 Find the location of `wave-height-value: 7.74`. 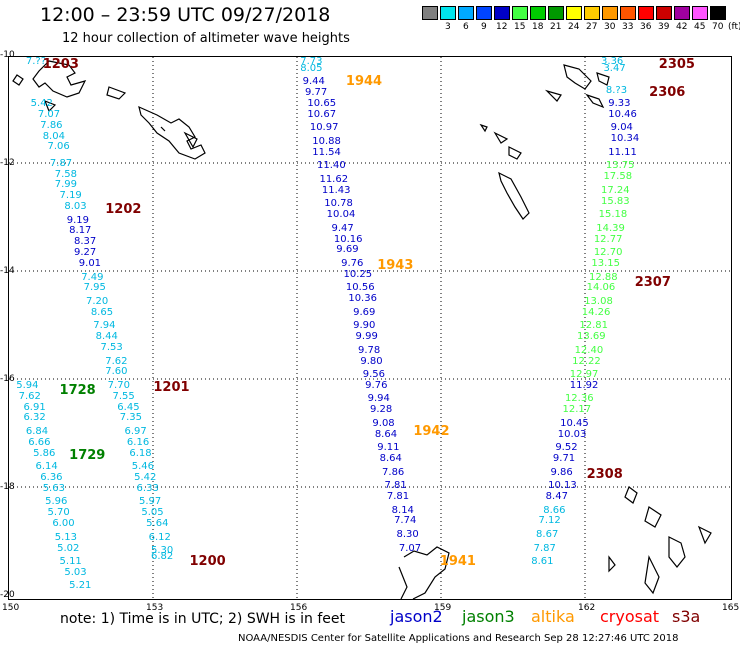

wave-height-value: 7.74 is located at coordinates (405, 521).